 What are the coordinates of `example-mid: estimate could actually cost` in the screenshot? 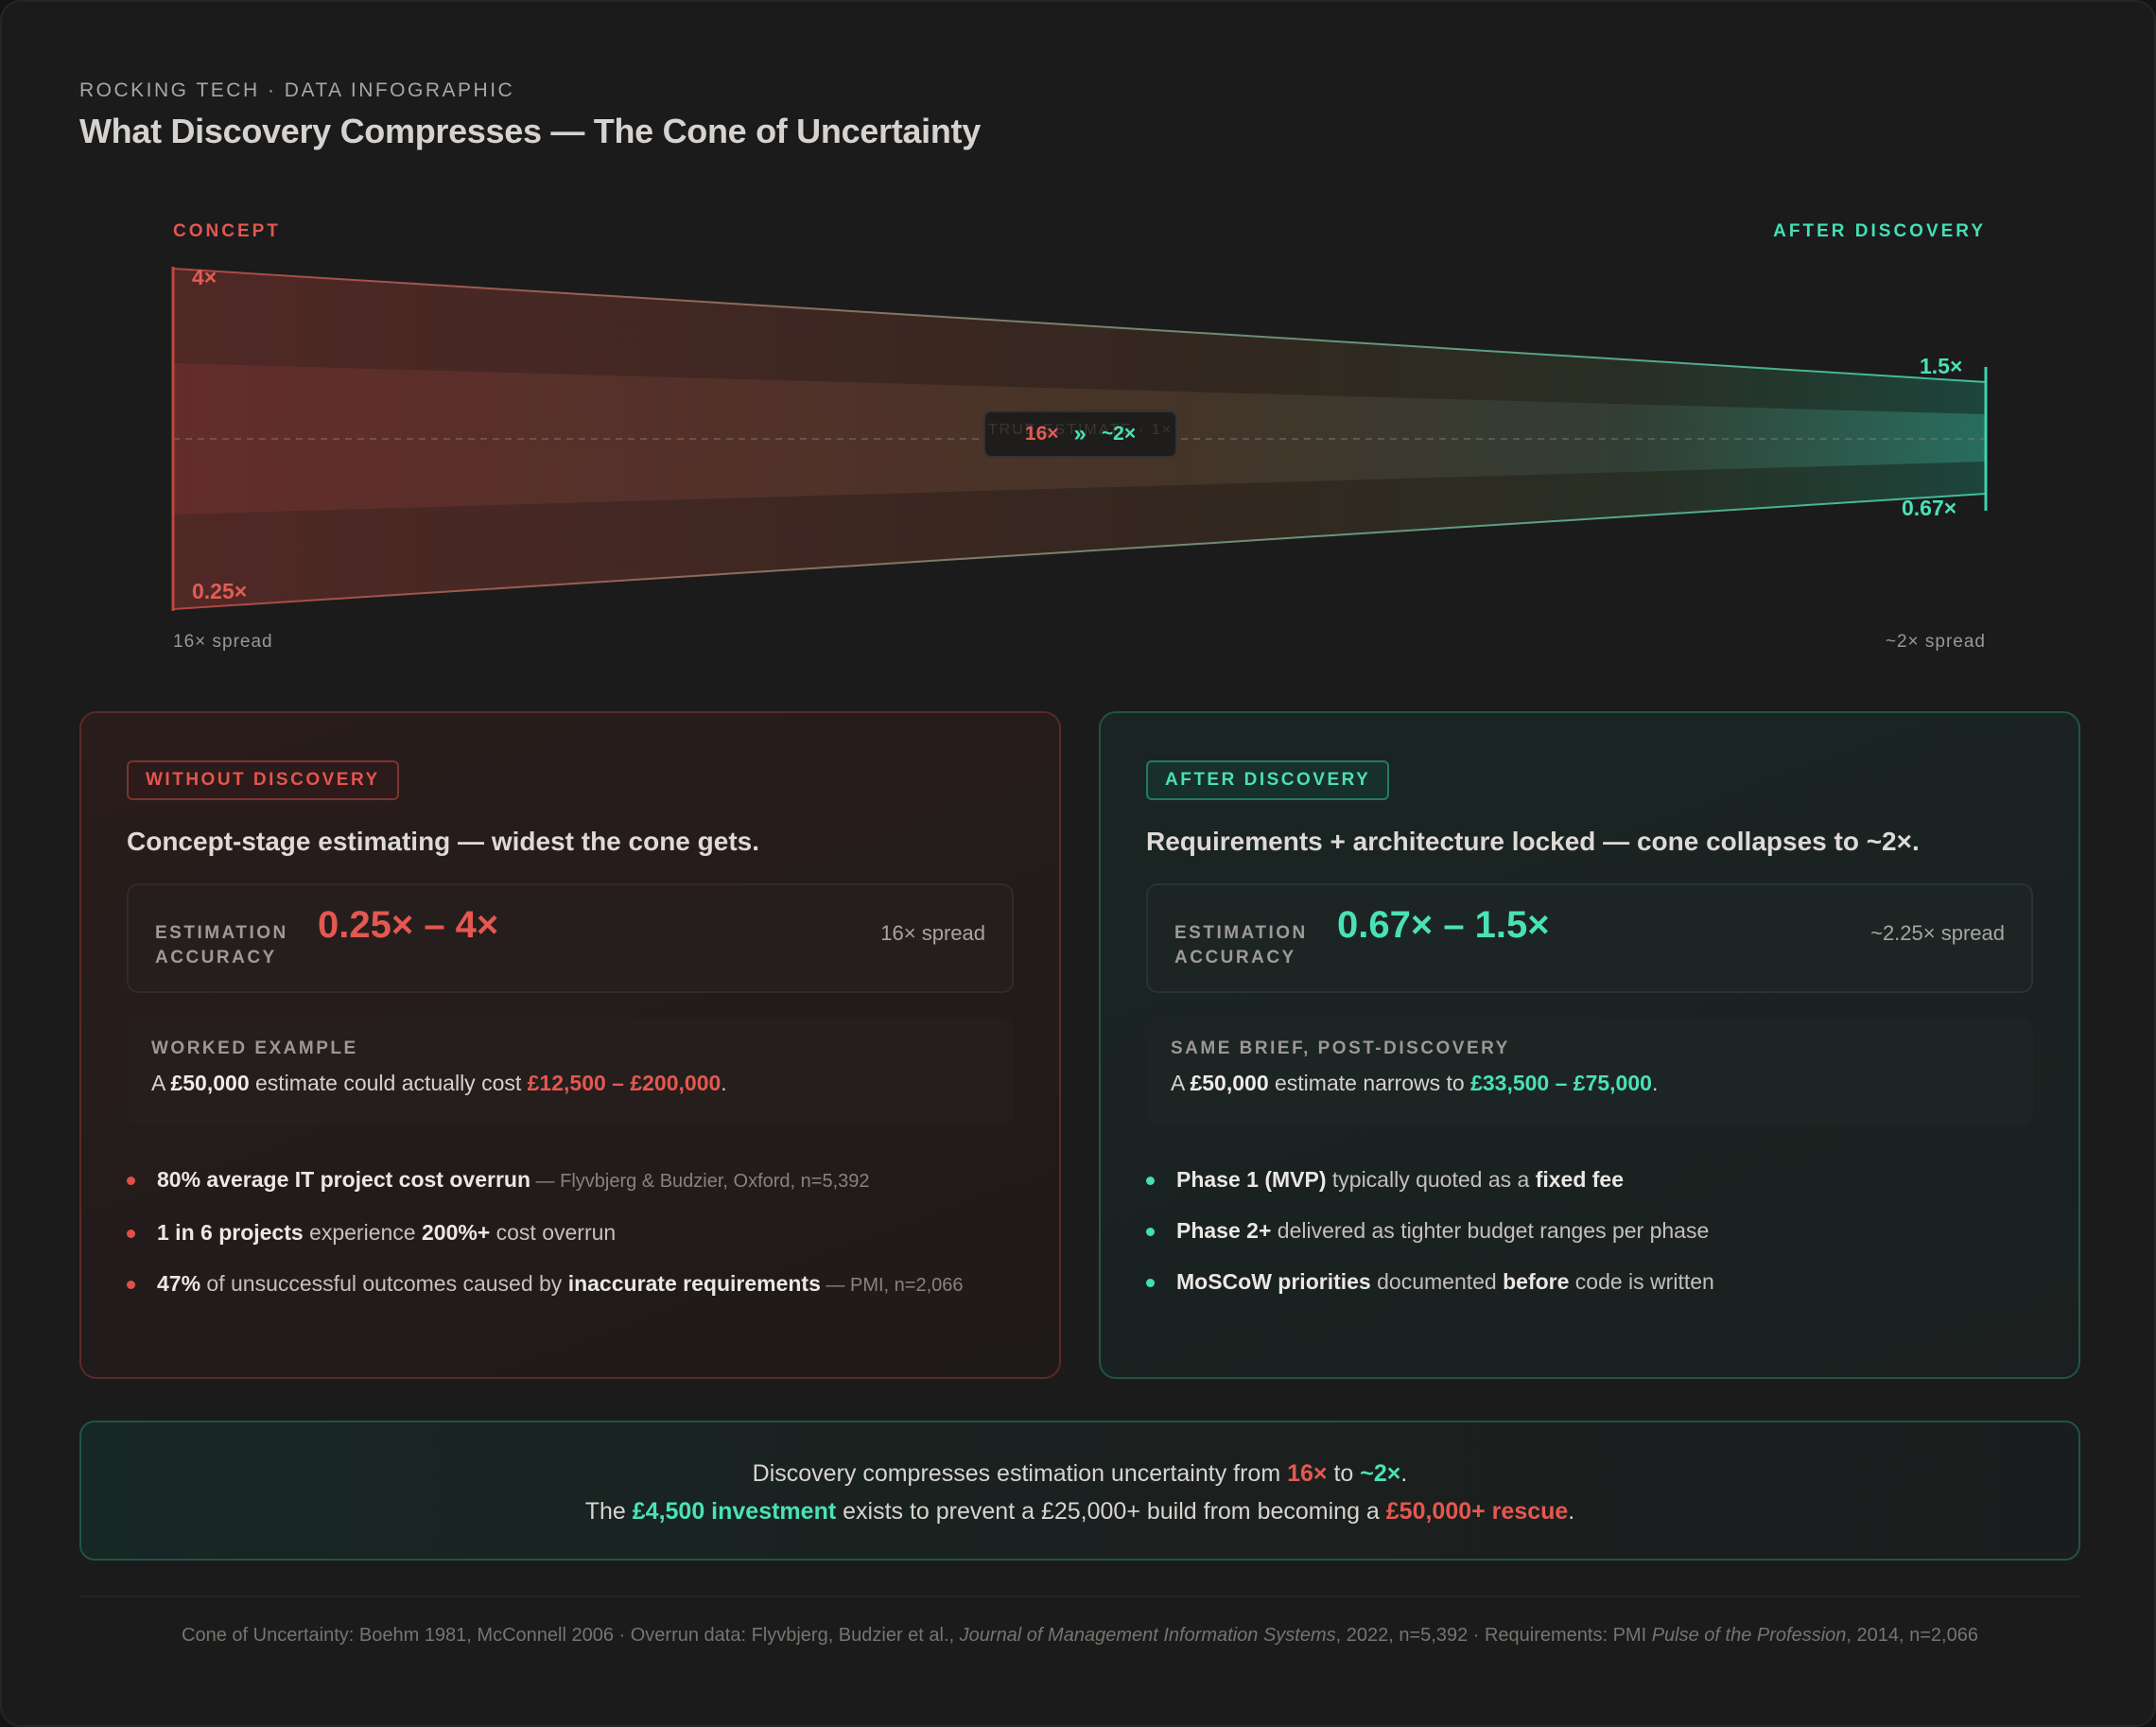 It's located at (389, 1083).